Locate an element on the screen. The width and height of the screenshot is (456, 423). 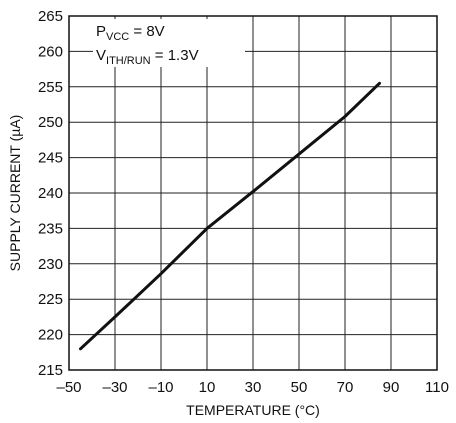
y-tick-label: 235 is located at coordinates (50, 228).